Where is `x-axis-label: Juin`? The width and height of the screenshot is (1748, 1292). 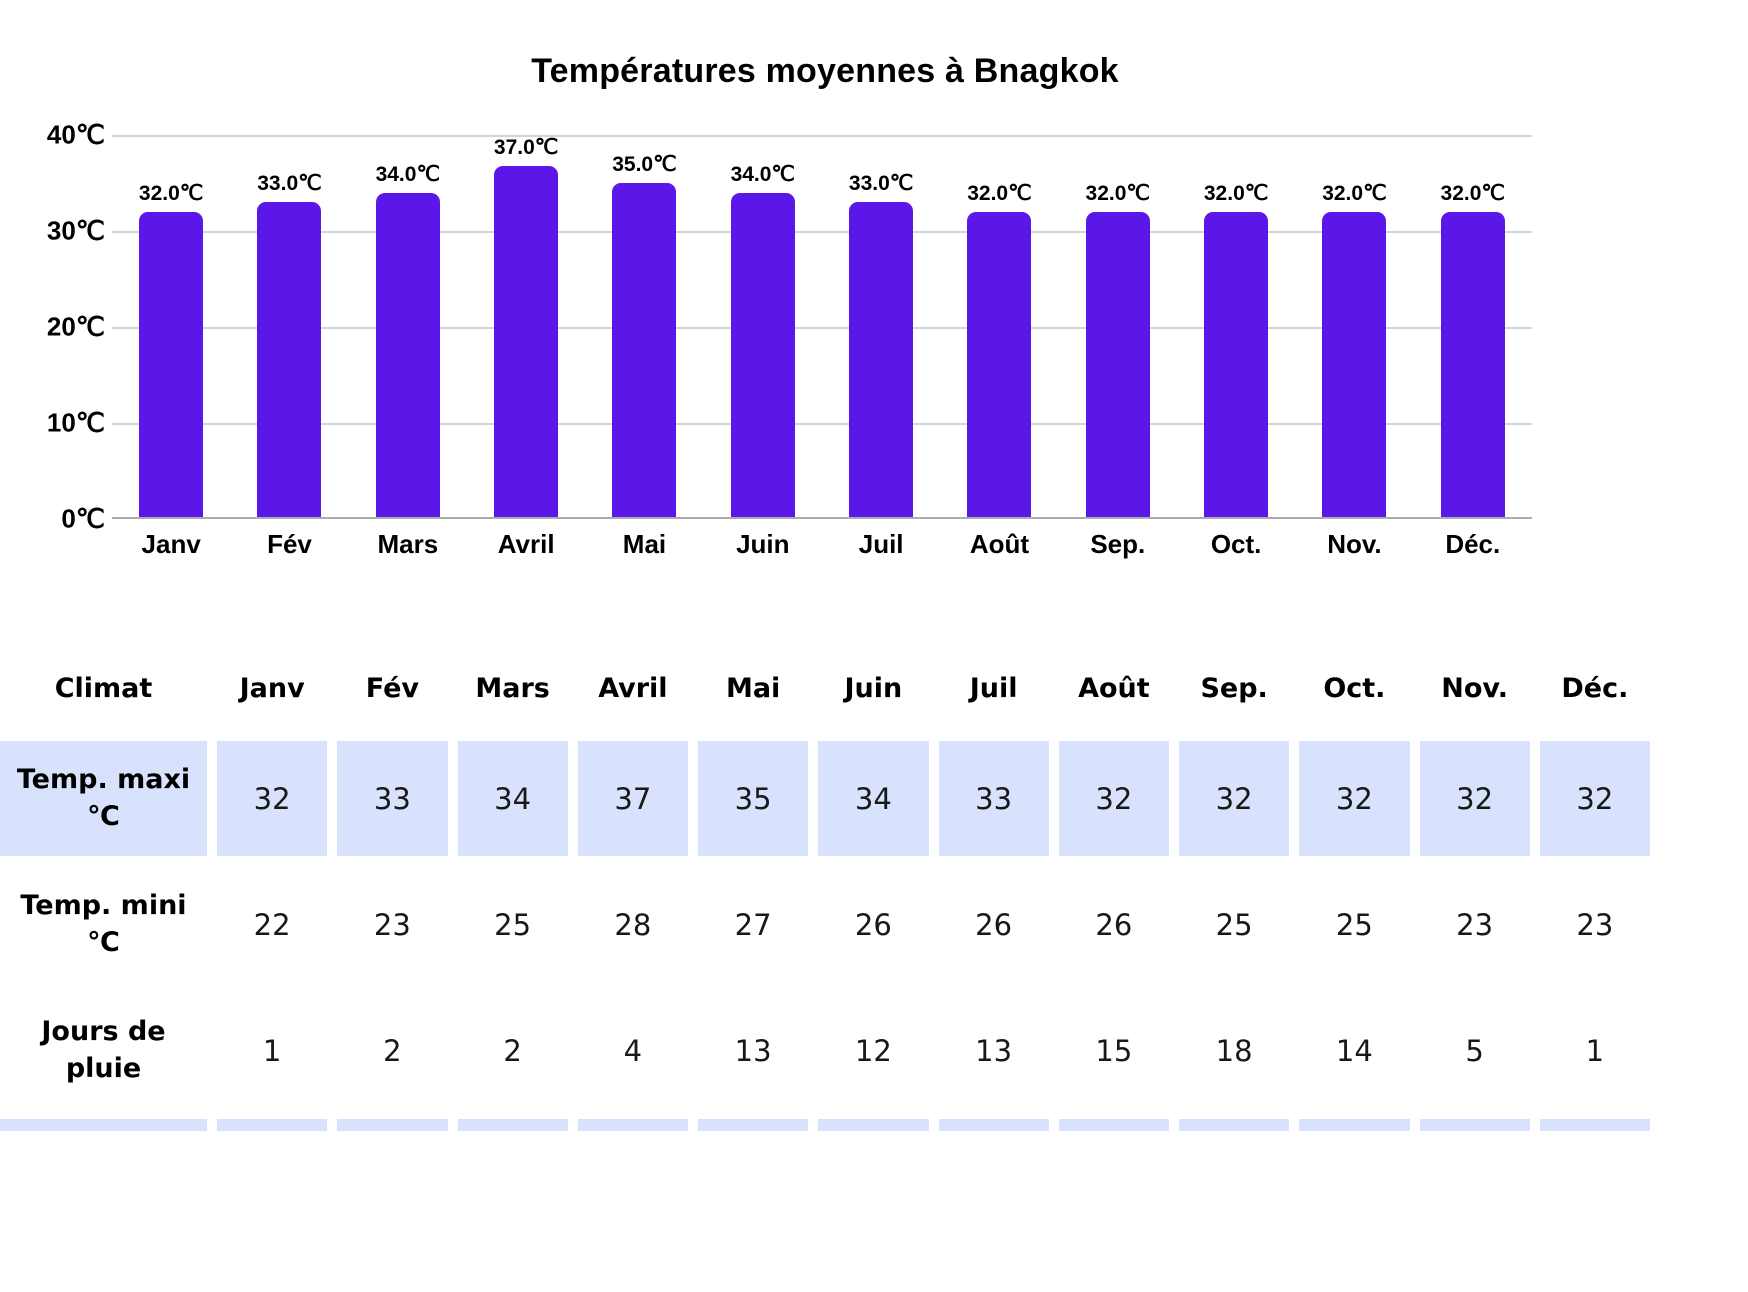 x-axis-label: Juin is located at coordinates (763, 544).